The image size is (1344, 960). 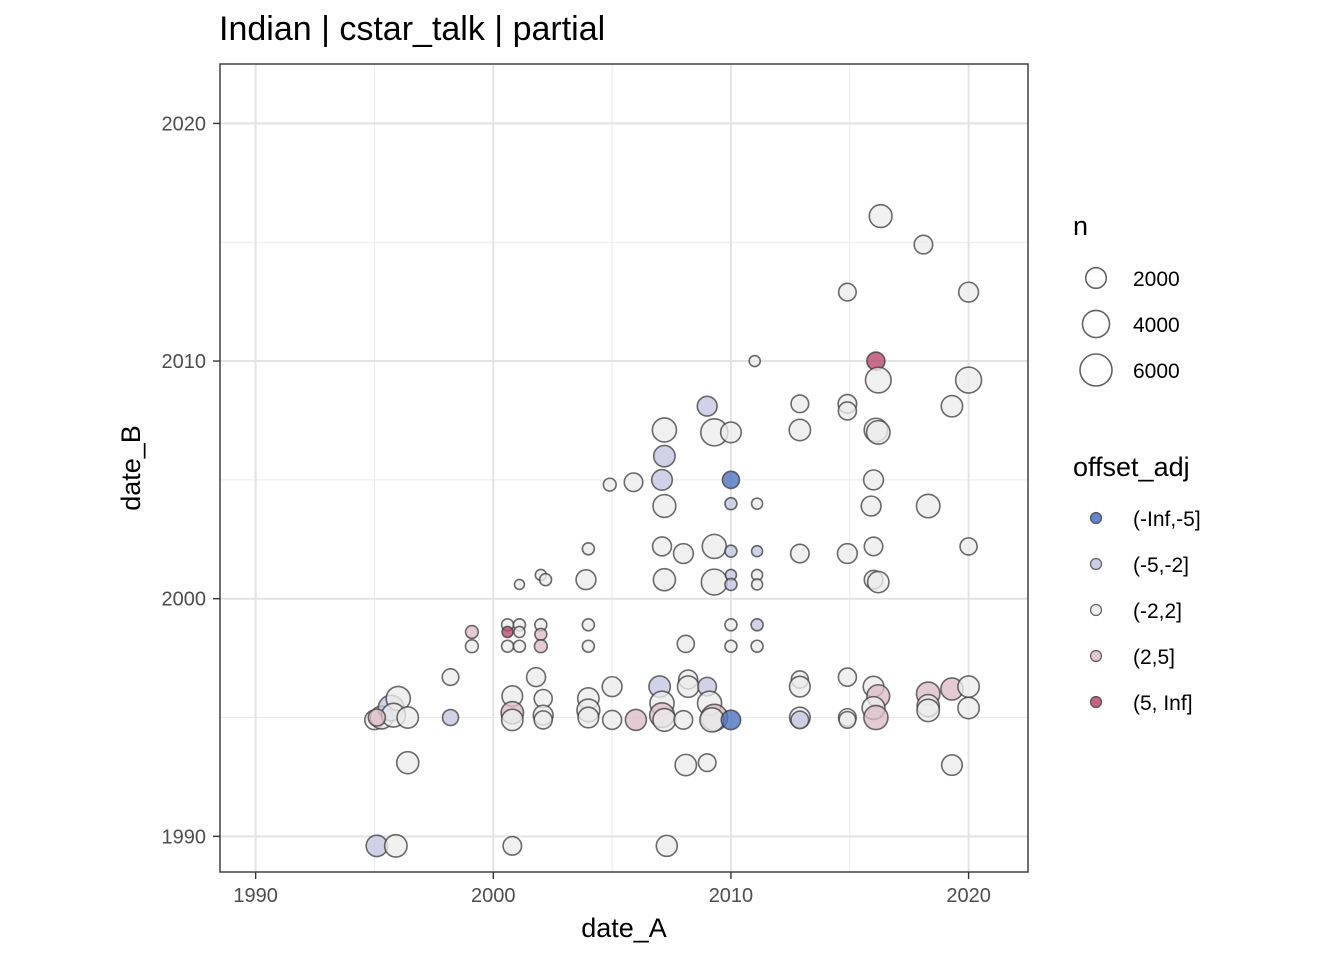 I want to click on y-axis-title: date_B, so click(x=131, y=468).